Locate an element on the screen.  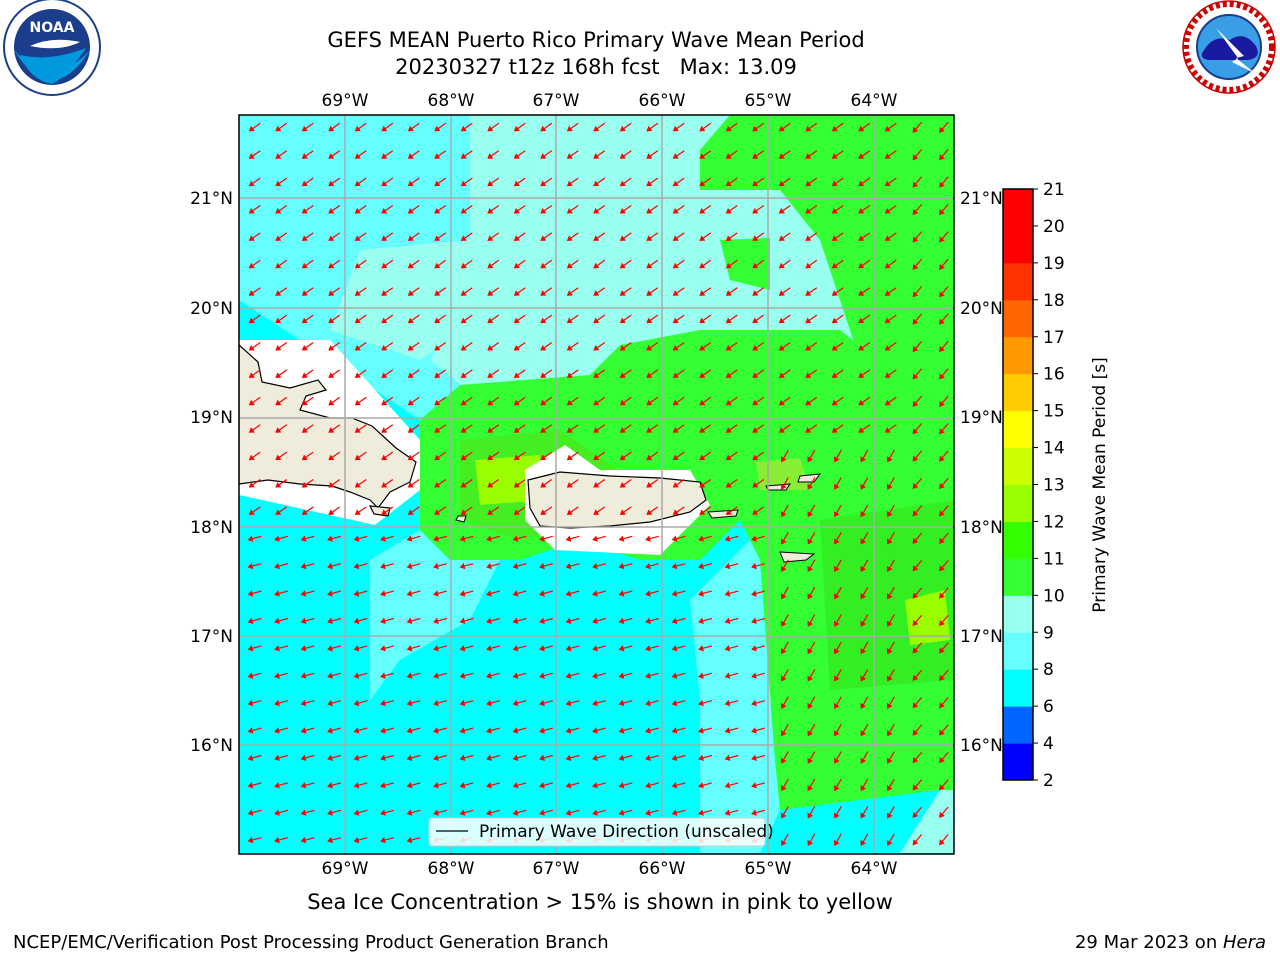
lon-label-64w: 64°W is located at coordinates (874, 869).